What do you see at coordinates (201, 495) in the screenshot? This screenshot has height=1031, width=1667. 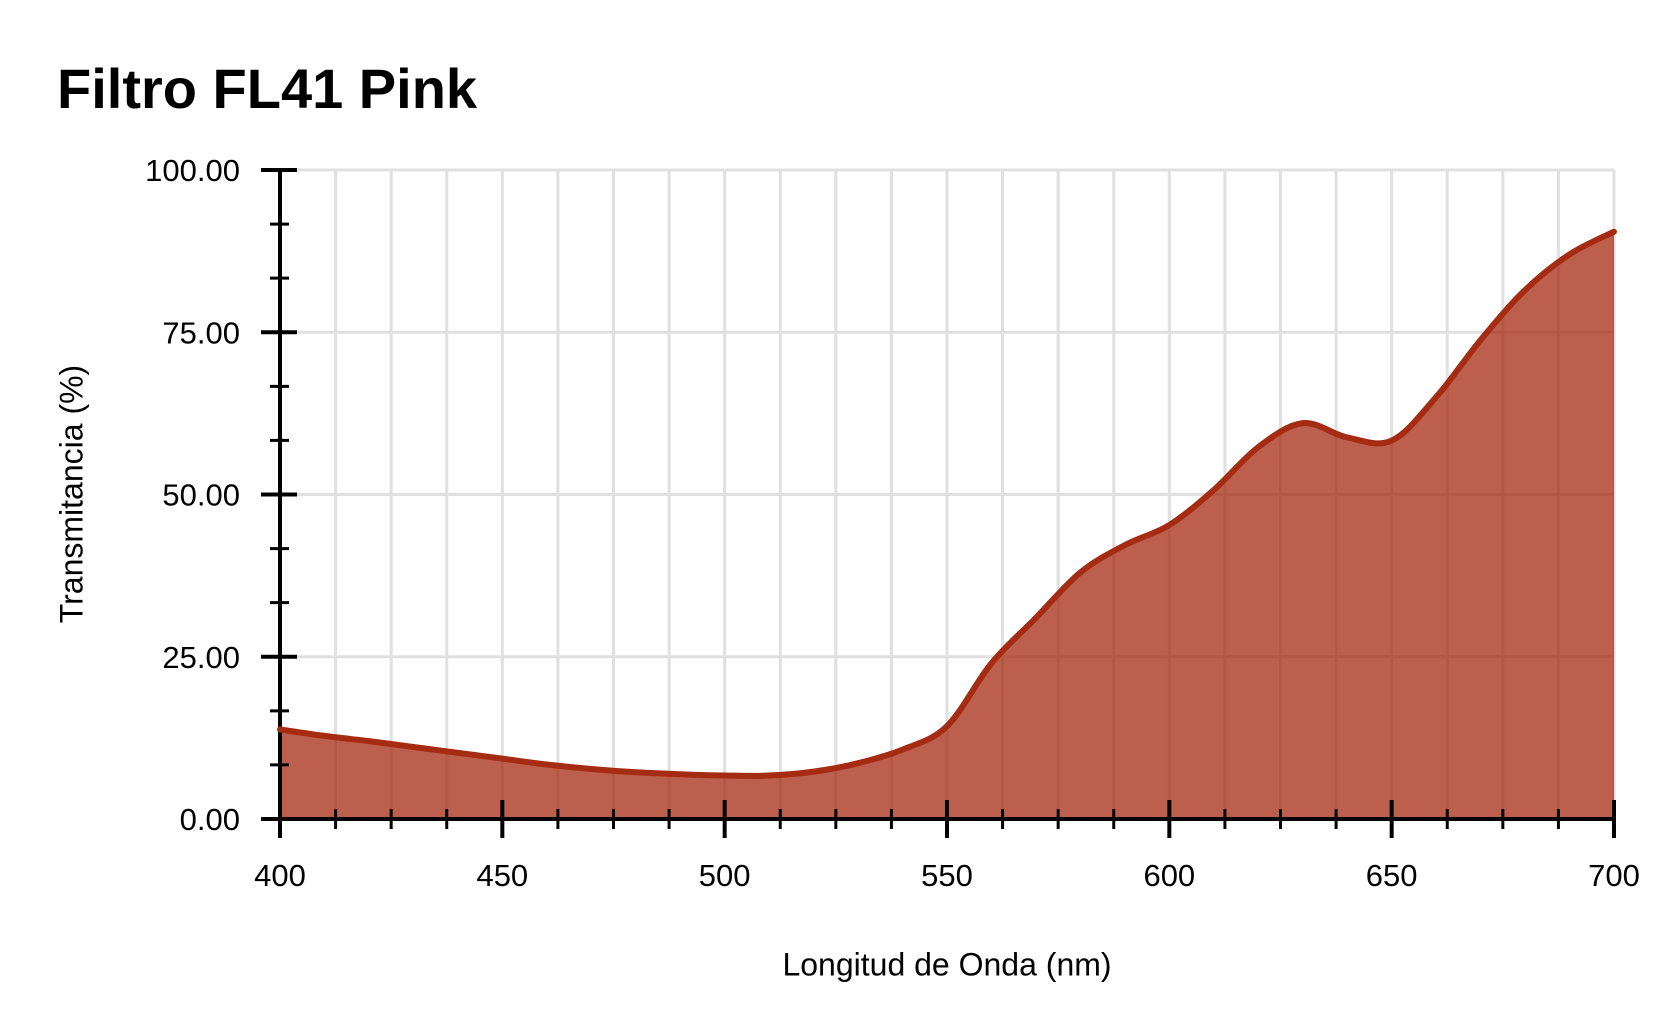 I see `y-tick-label: 50.00` at bounding box center [201, 495].